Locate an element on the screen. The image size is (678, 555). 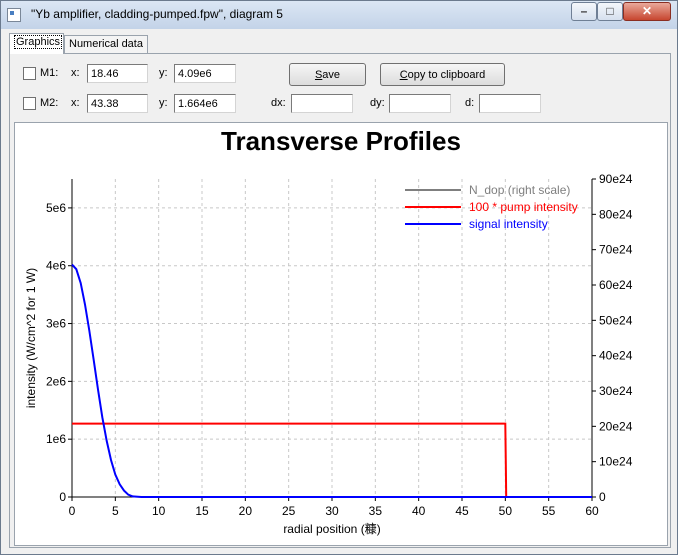
m2-checkbox is located at coordinates (29, 103).